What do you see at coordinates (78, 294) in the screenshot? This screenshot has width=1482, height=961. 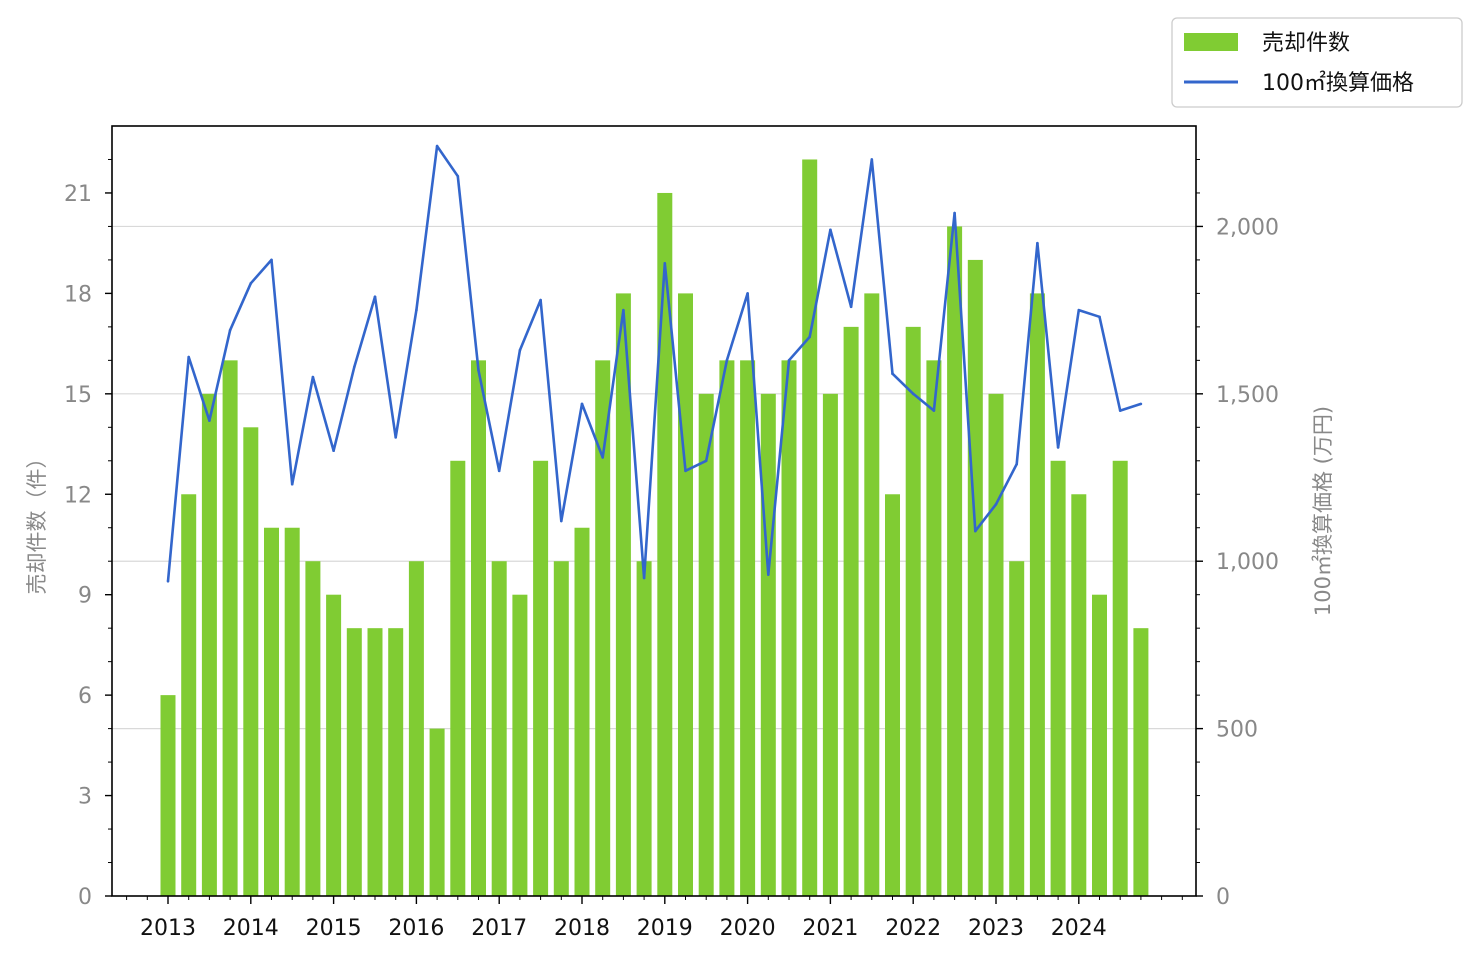 I see `y-left-tick-label: 18` at bounding box center [78, 294].